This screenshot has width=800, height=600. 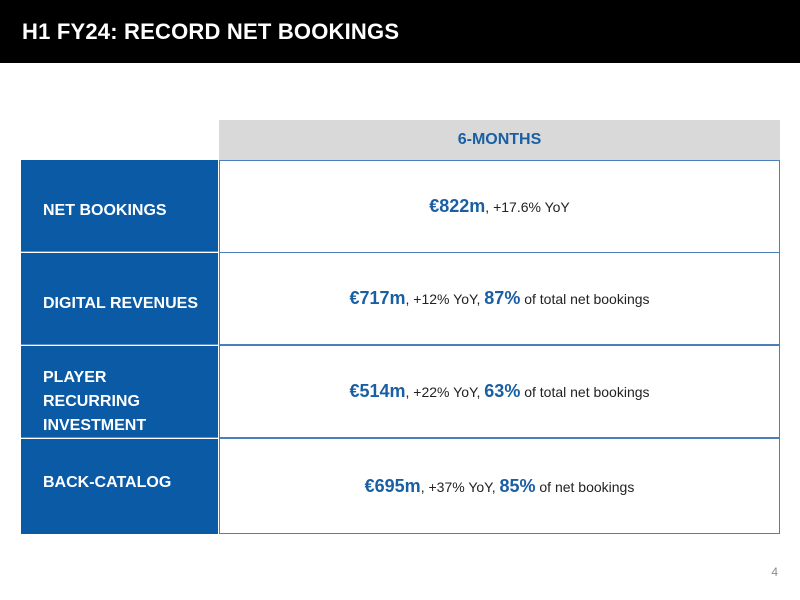 I want to click on label-line: PLAYER, so click(x=75, y=377).